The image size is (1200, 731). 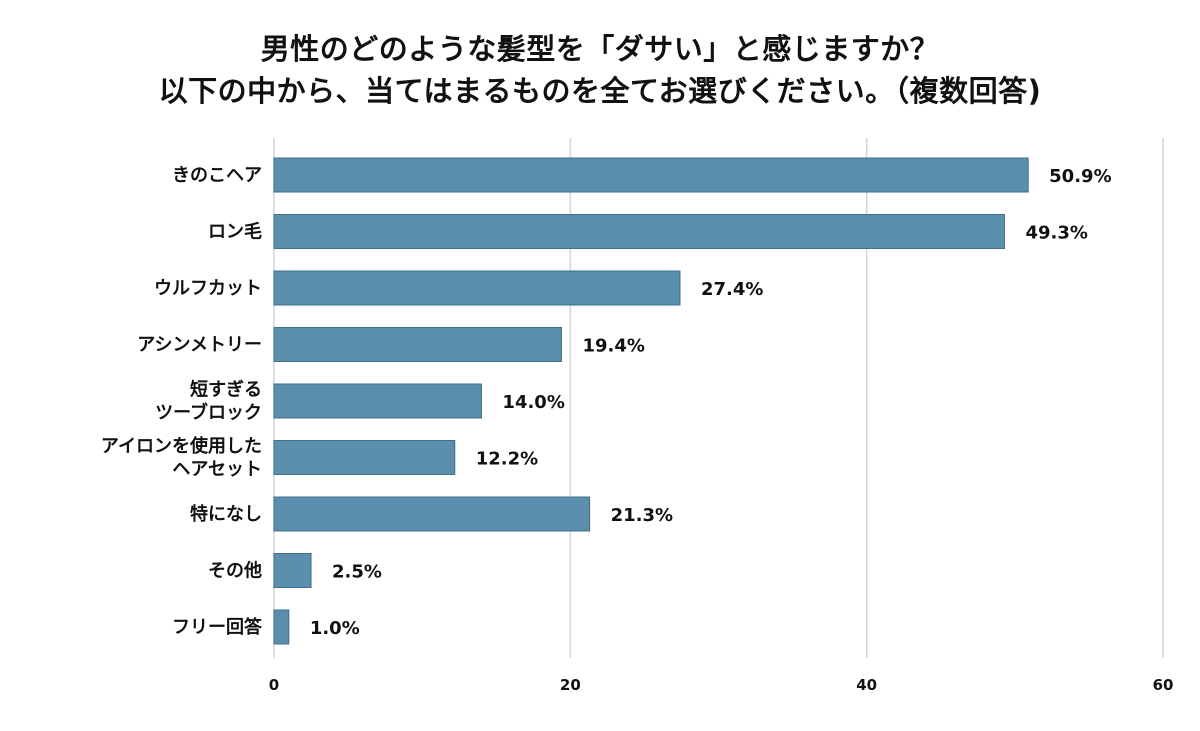 I want to click on category-label: 短すぎるツーブロック, so click(x=208, y=401).